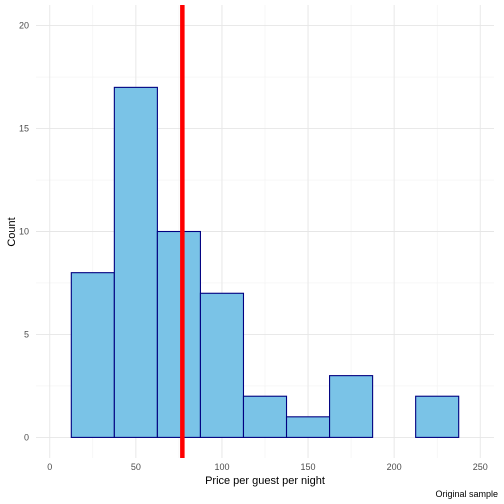  What do you see at coordinates (480, 467) in the screenshot?
I see `x-tick-label: 250` at bounding box center [480, 467].